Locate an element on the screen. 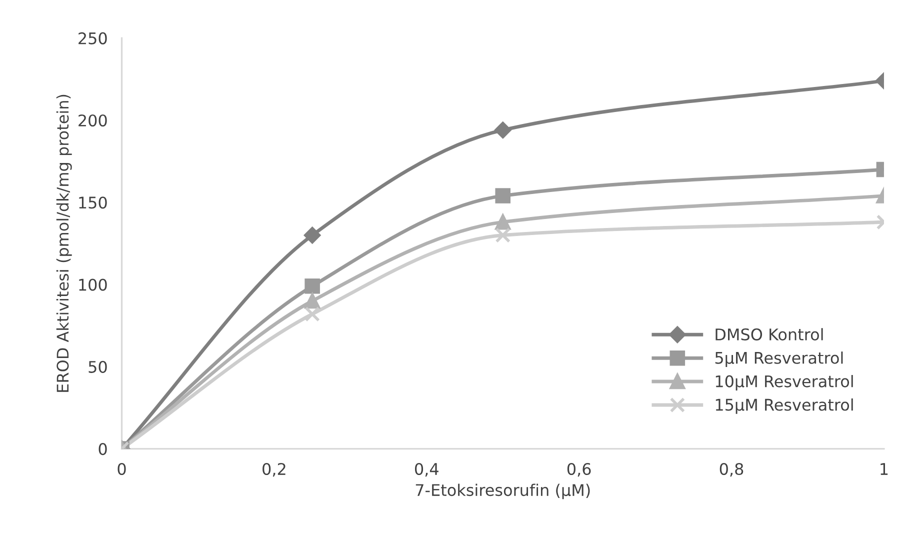  legend-label: 5µM Resveratrol is located at coordinates (779, 359).